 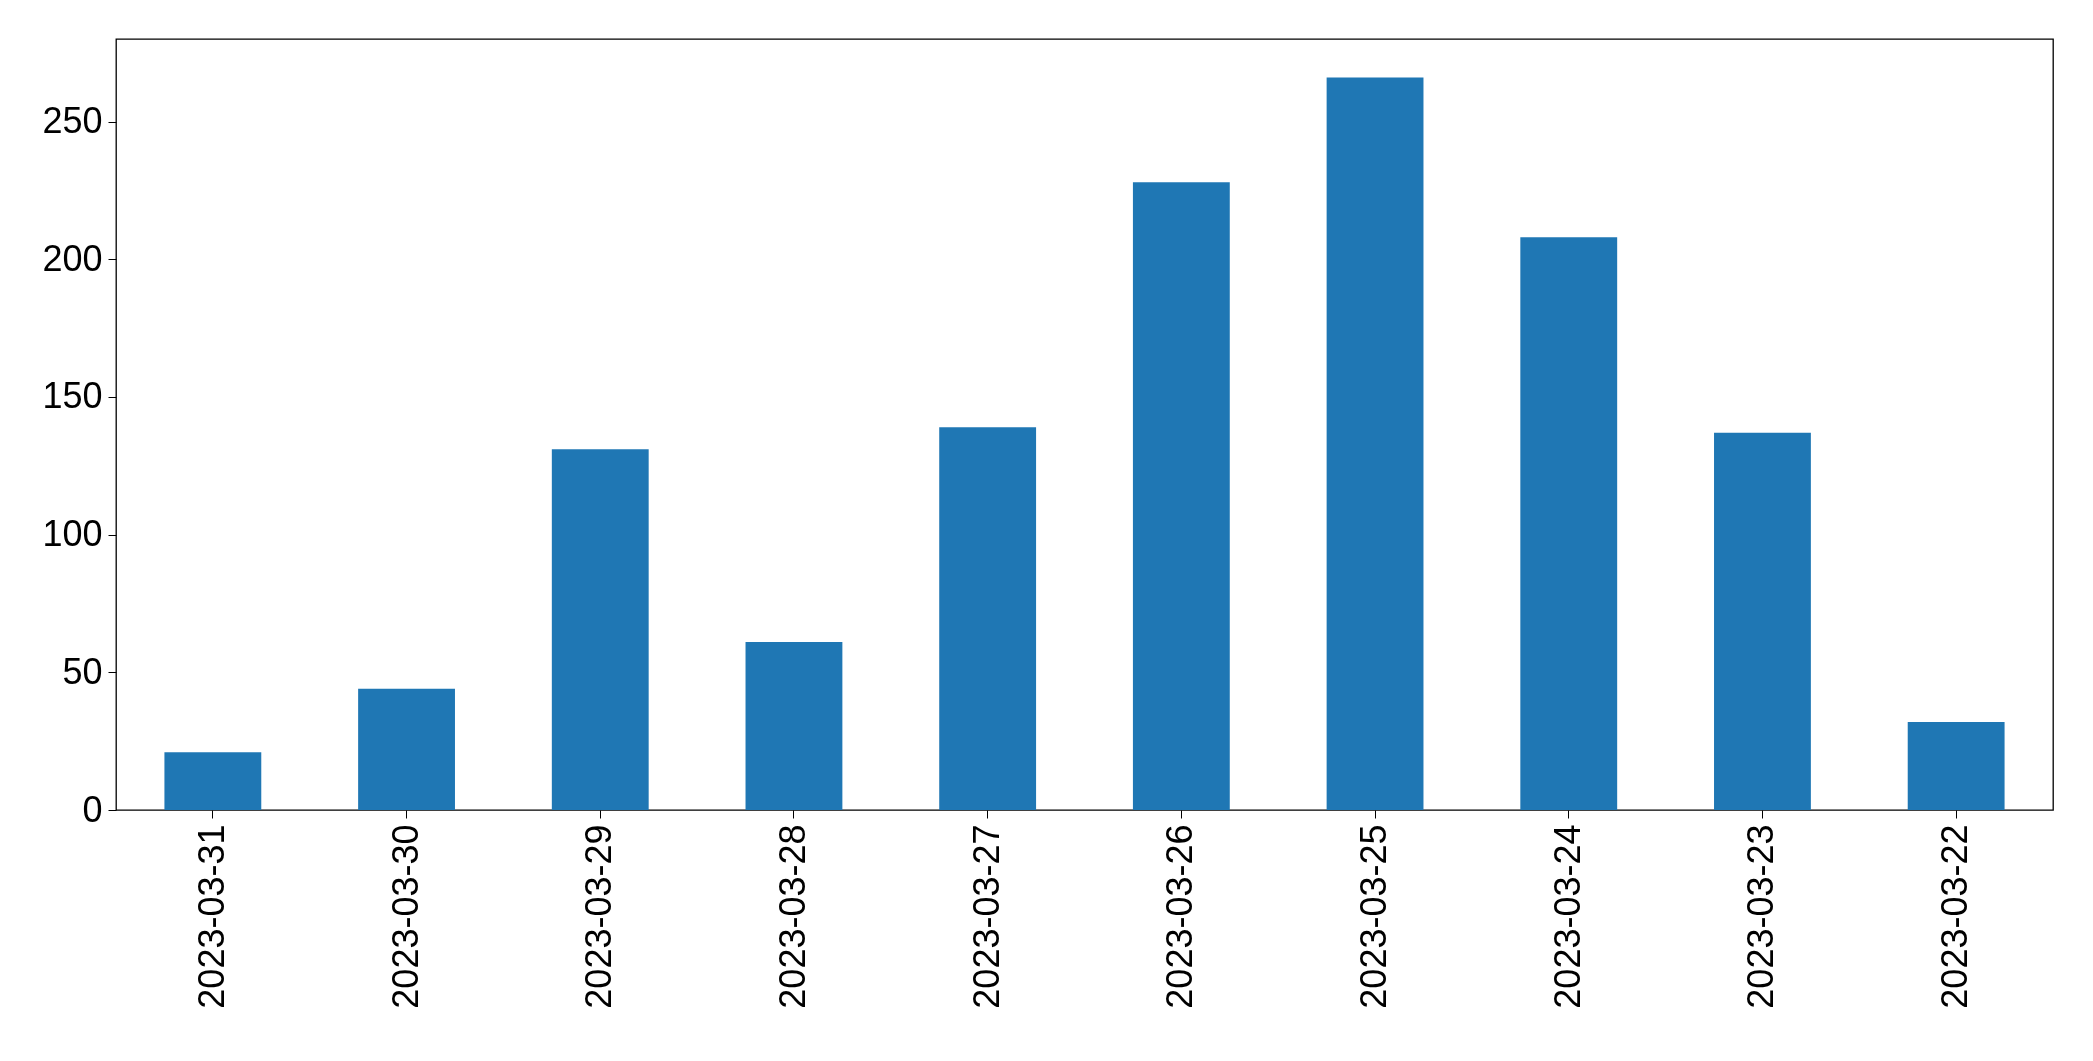 I want to click on x-tick-label: 2023-03-31, so click(x=211, y=916).